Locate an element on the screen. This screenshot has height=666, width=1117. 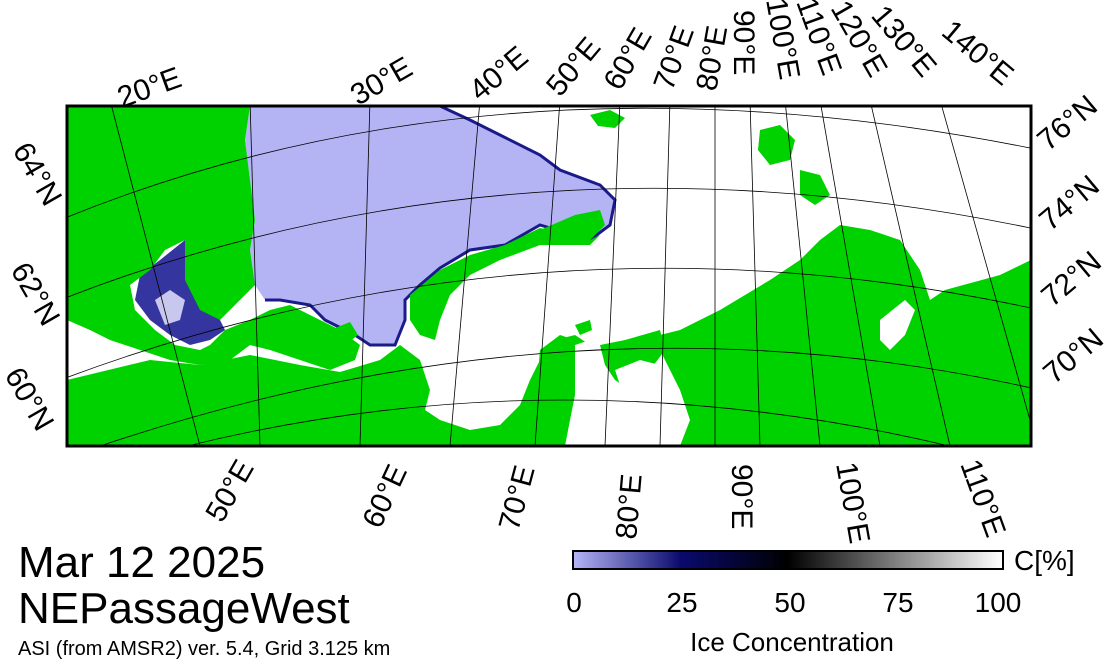
lon-label-bottom: 60°E is located at coordinates (385, 496).